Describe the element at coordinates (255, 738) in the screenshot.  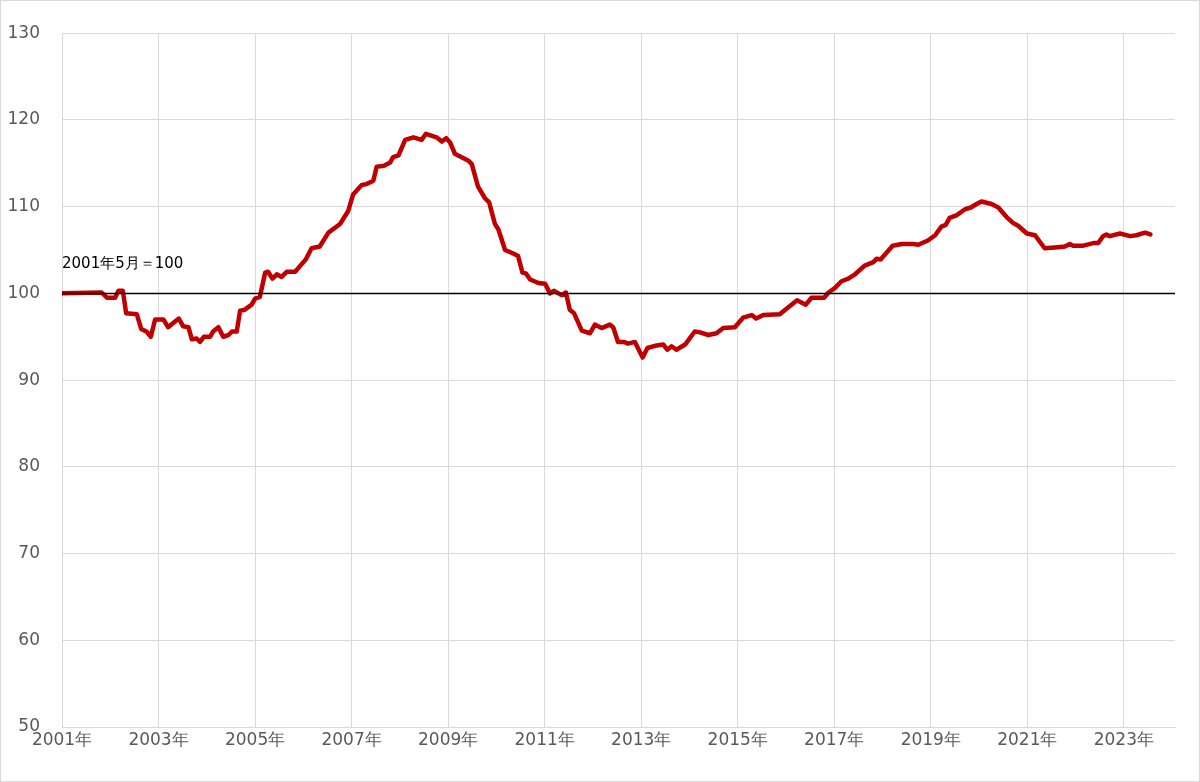
I see `x-tick-label: 2005年` at that location.